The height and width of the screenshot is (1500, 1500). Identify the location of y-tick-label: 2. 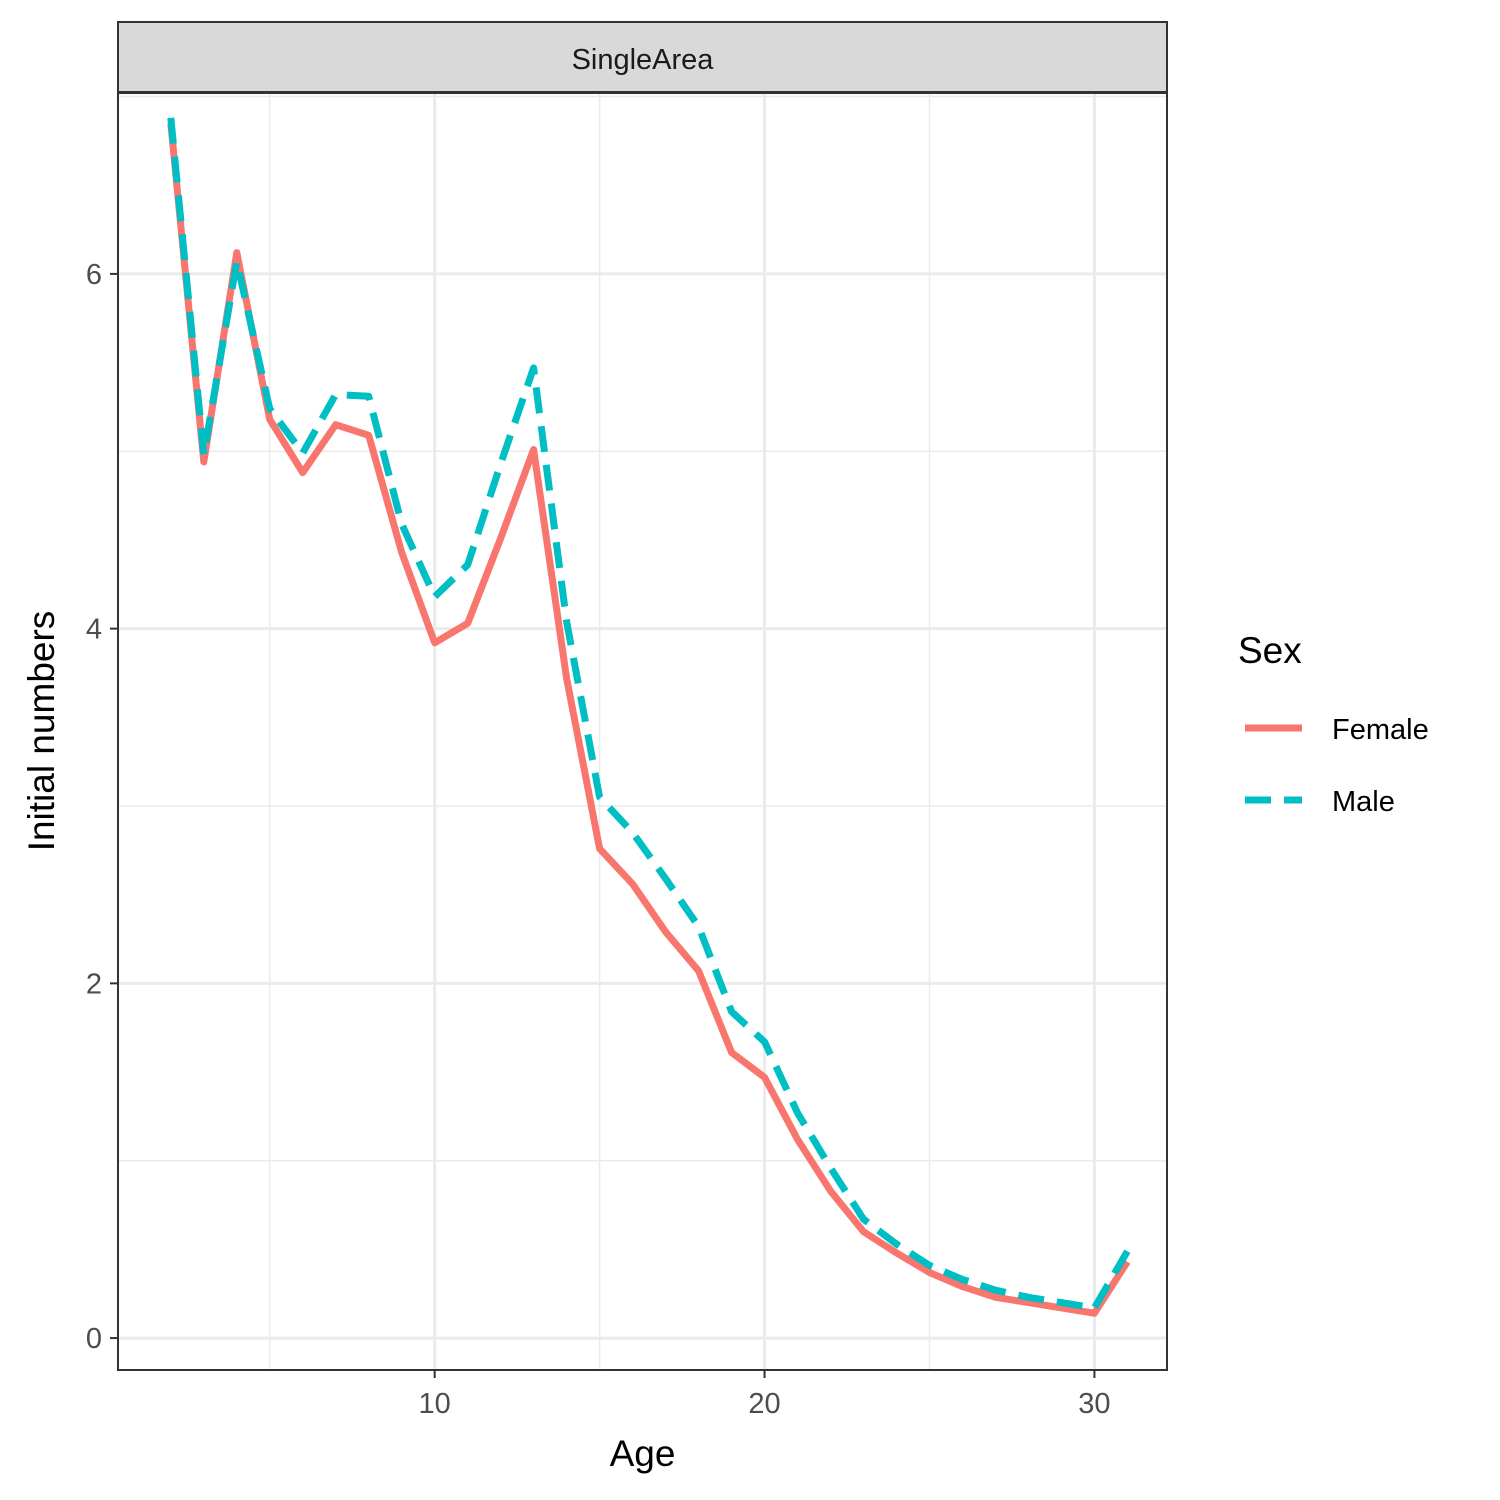
(94, 984).